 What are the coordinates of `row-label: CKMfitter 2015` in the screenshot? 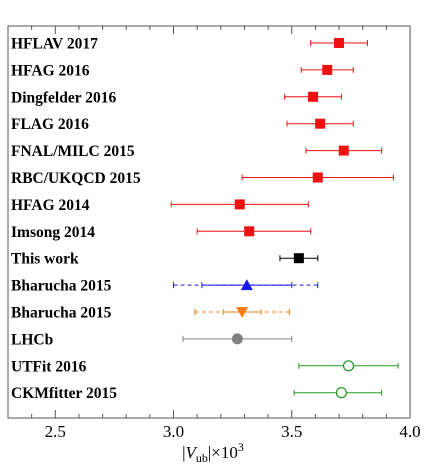 It's located at (64, 393).